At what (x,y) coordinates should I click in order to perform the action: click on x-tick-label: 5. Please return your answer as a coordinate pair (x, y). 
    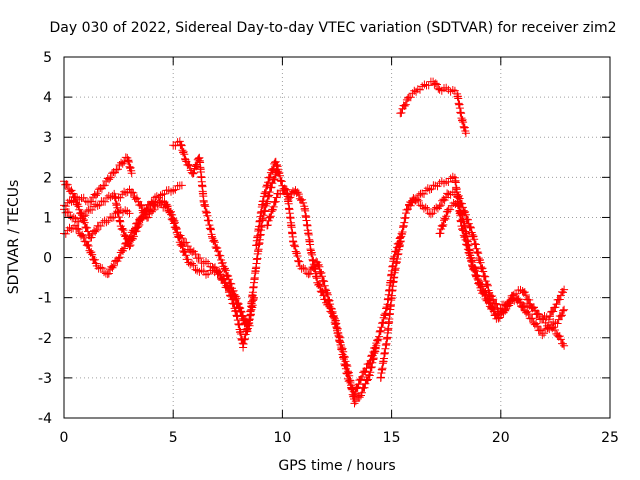
    Looking at the image, I should click on (173, 438).